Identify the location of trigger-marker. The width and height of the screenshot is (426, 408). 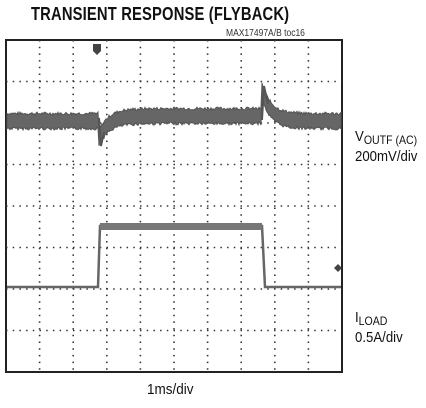
(338, 268).